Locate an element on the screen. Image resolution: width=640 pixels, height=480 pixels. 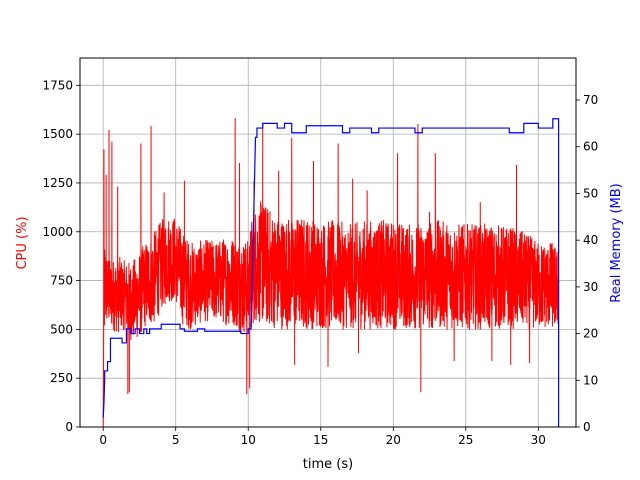
y-right-tick-label: 70 is located at coordinates (590, 100).